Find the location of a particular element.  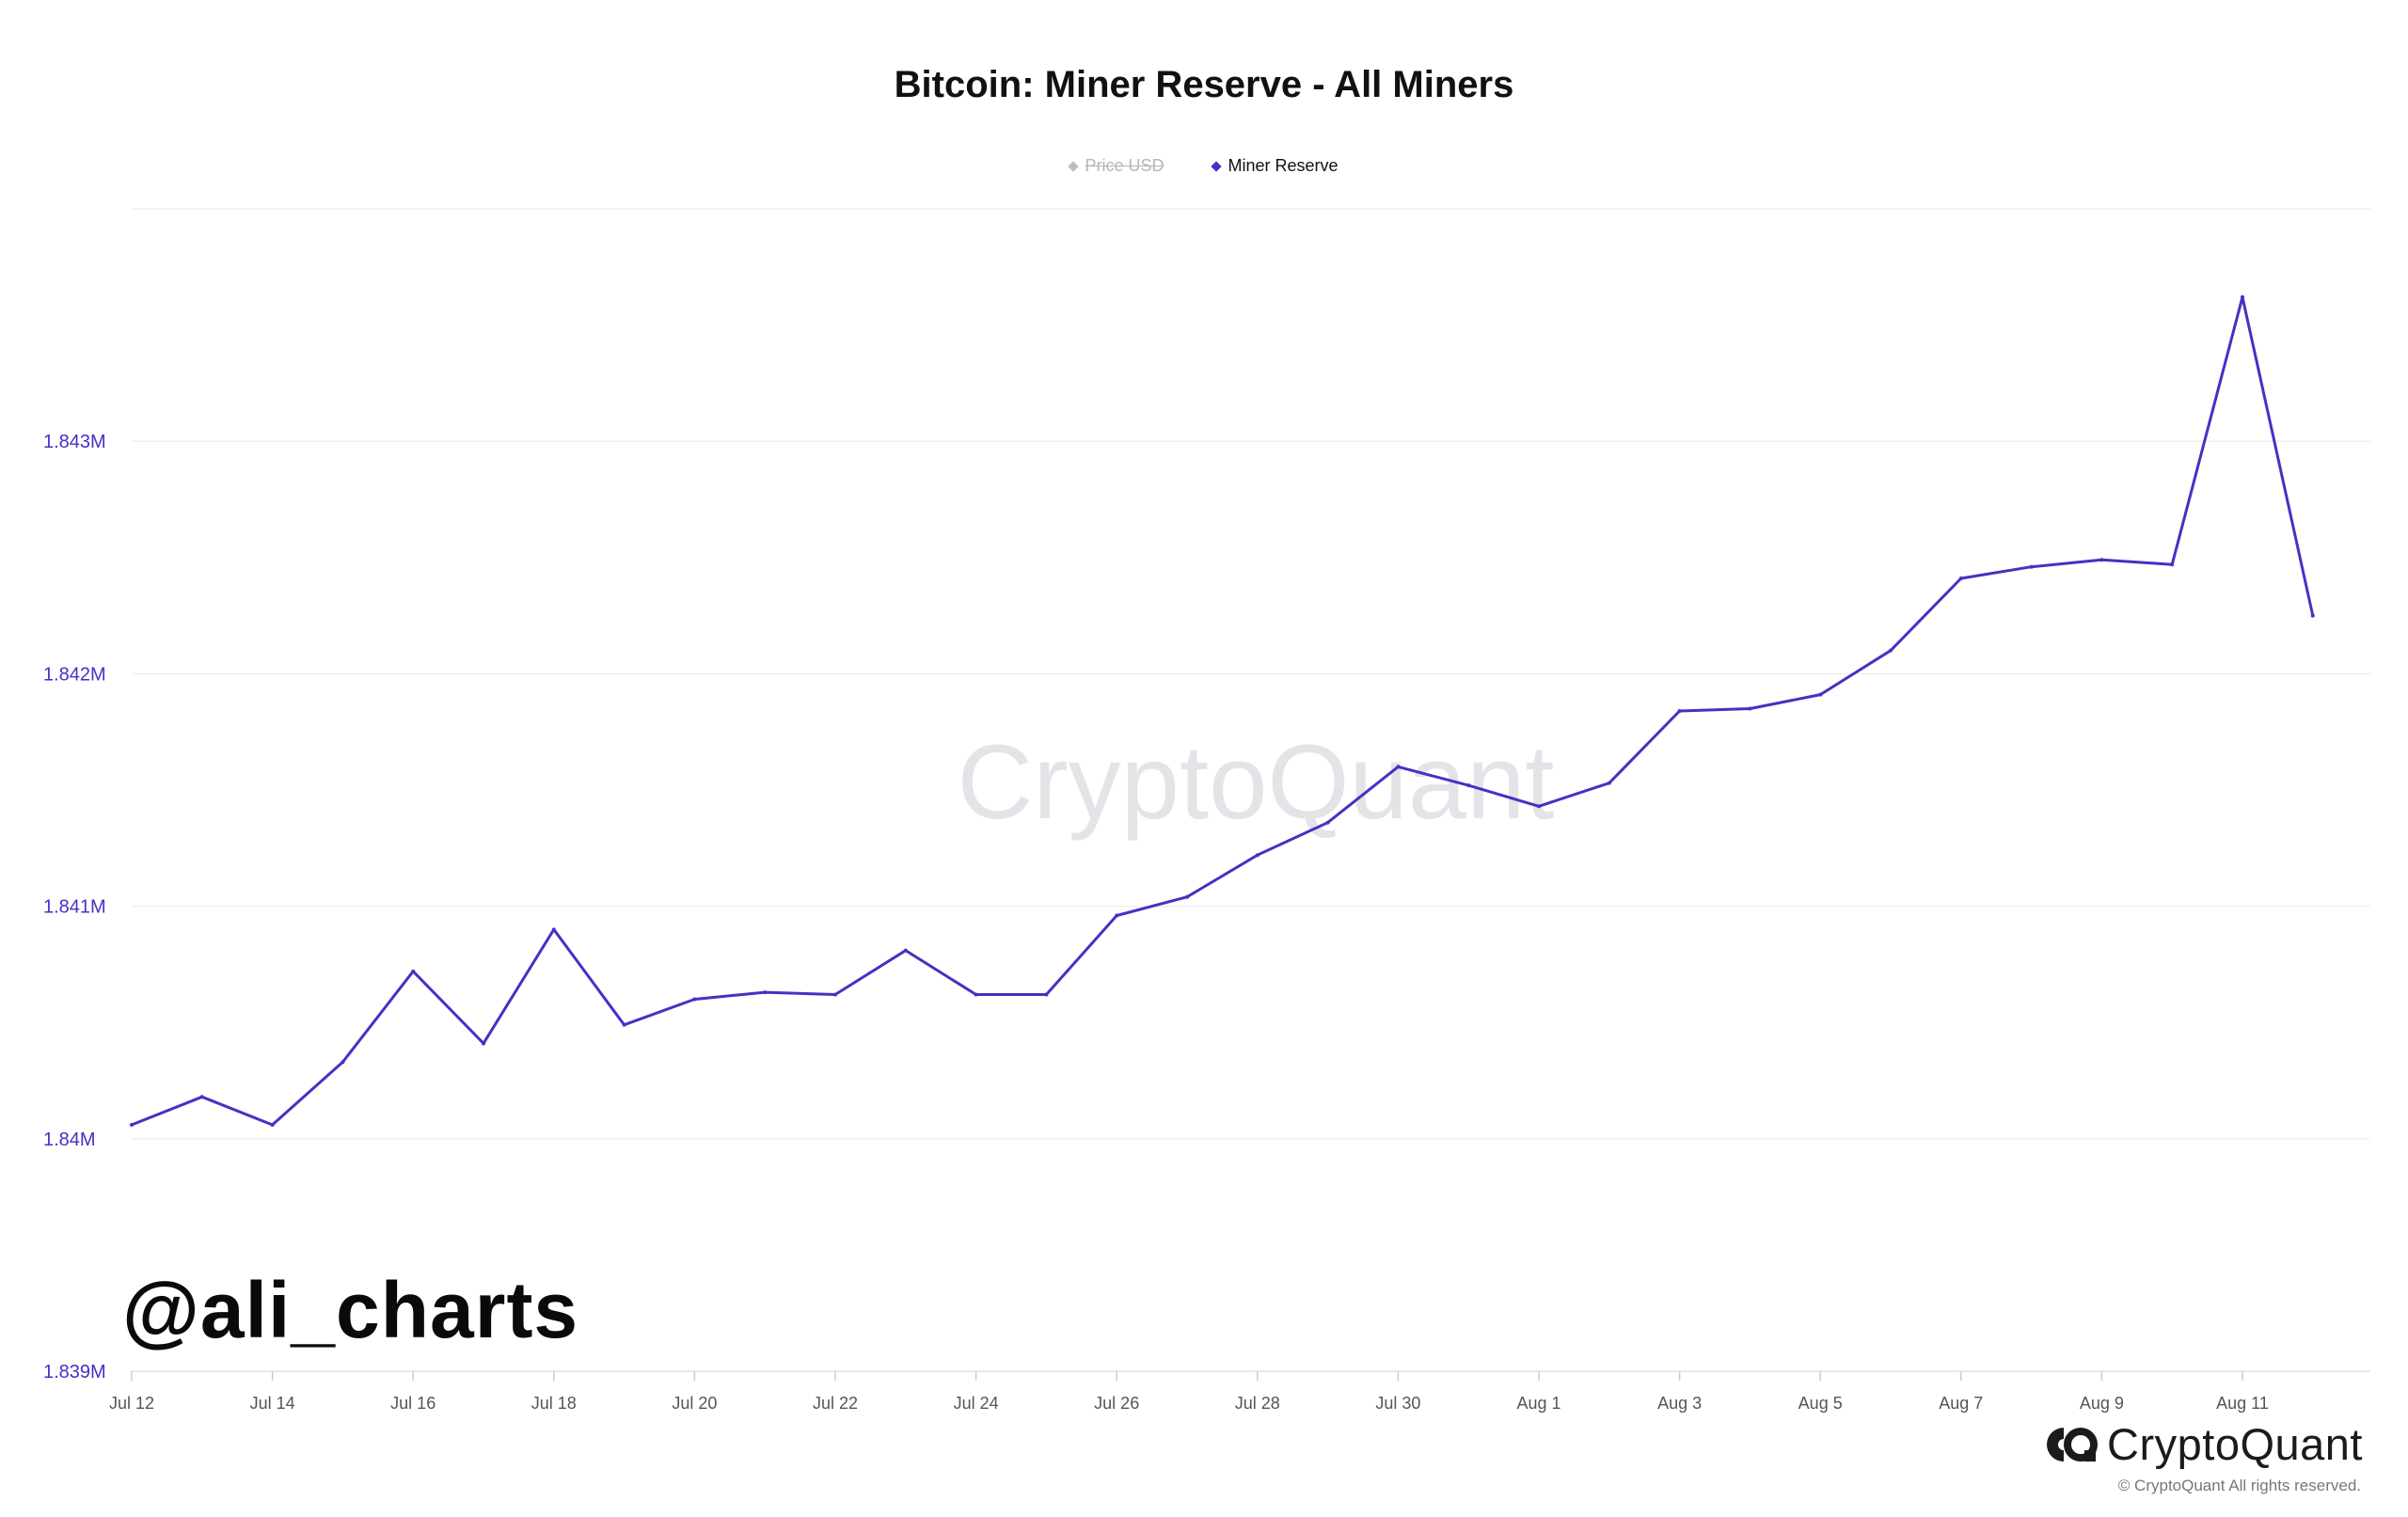

legend-item-miner-reserve: Miner Reserve is located at coordinates (1275, 166).